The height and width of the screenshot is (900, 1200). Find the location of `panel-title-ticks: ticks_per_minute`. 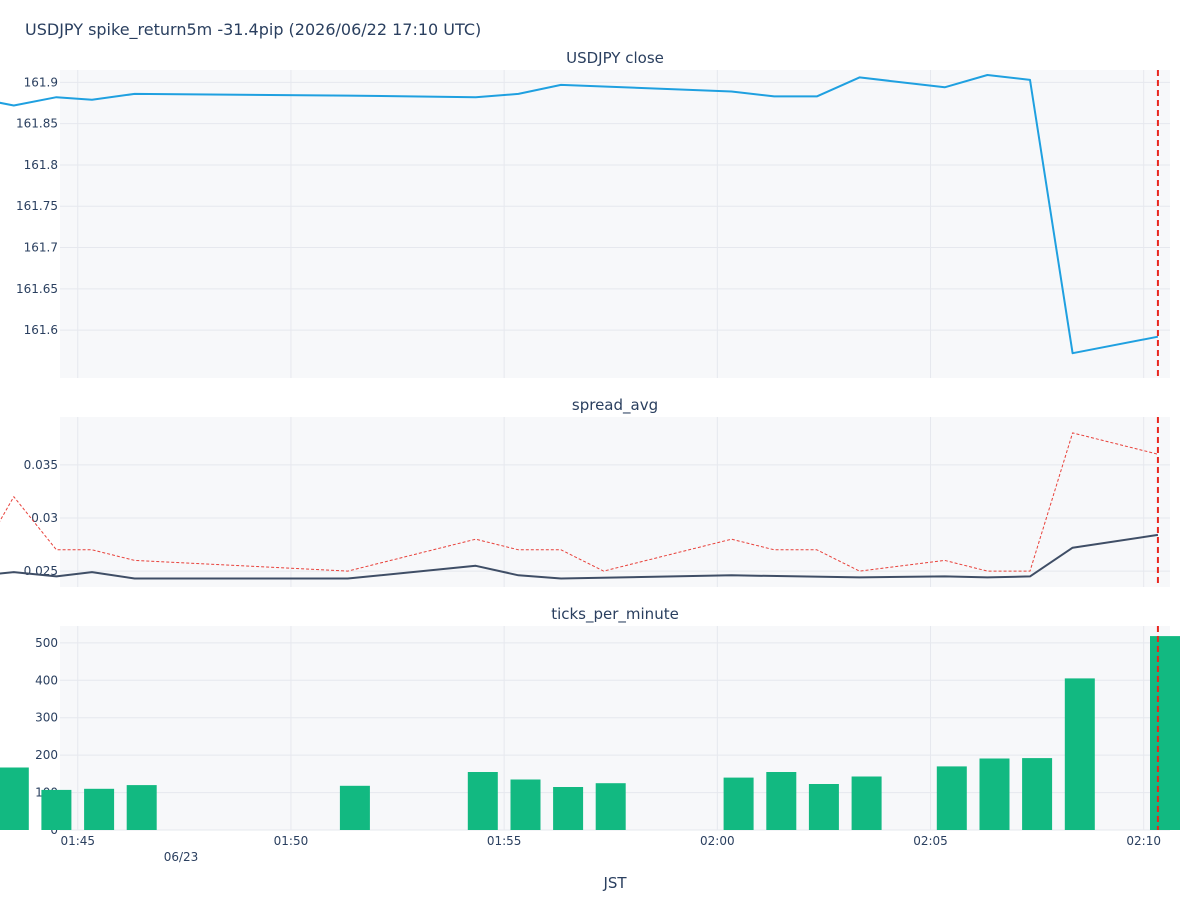

panel-title-ticks: ticks_per_minute is located at coordinates (615, 614).